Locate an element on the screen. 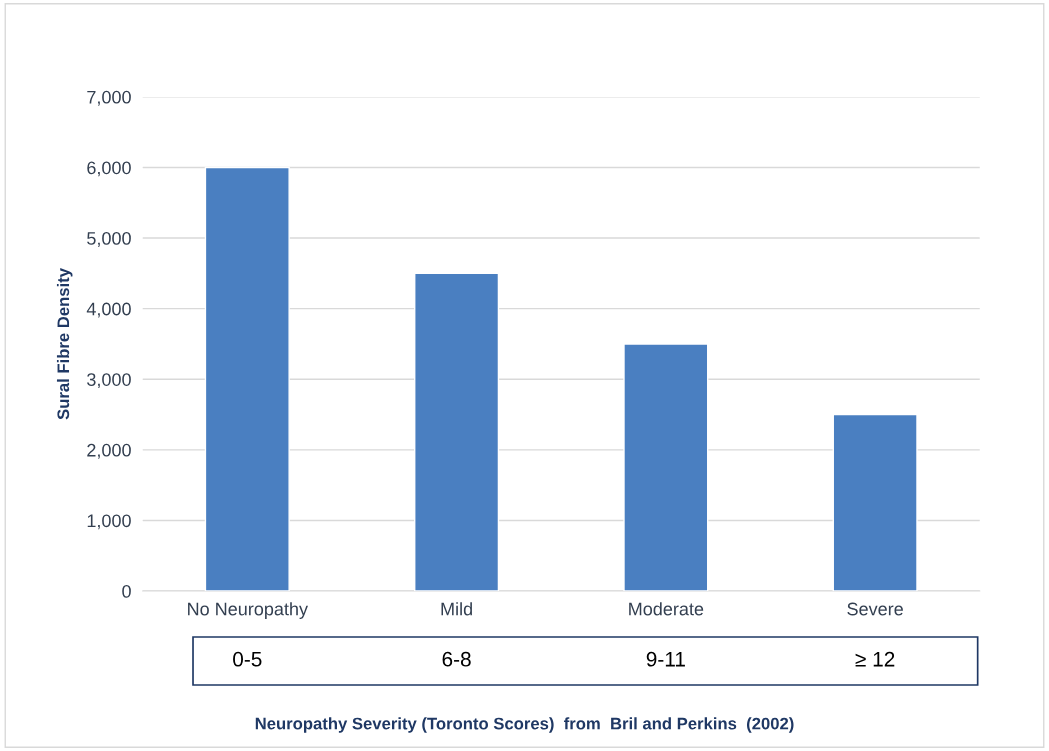 The height and width of the screenshot is (751, 1049). text: 9-11 is located at coordinates (665, 659).